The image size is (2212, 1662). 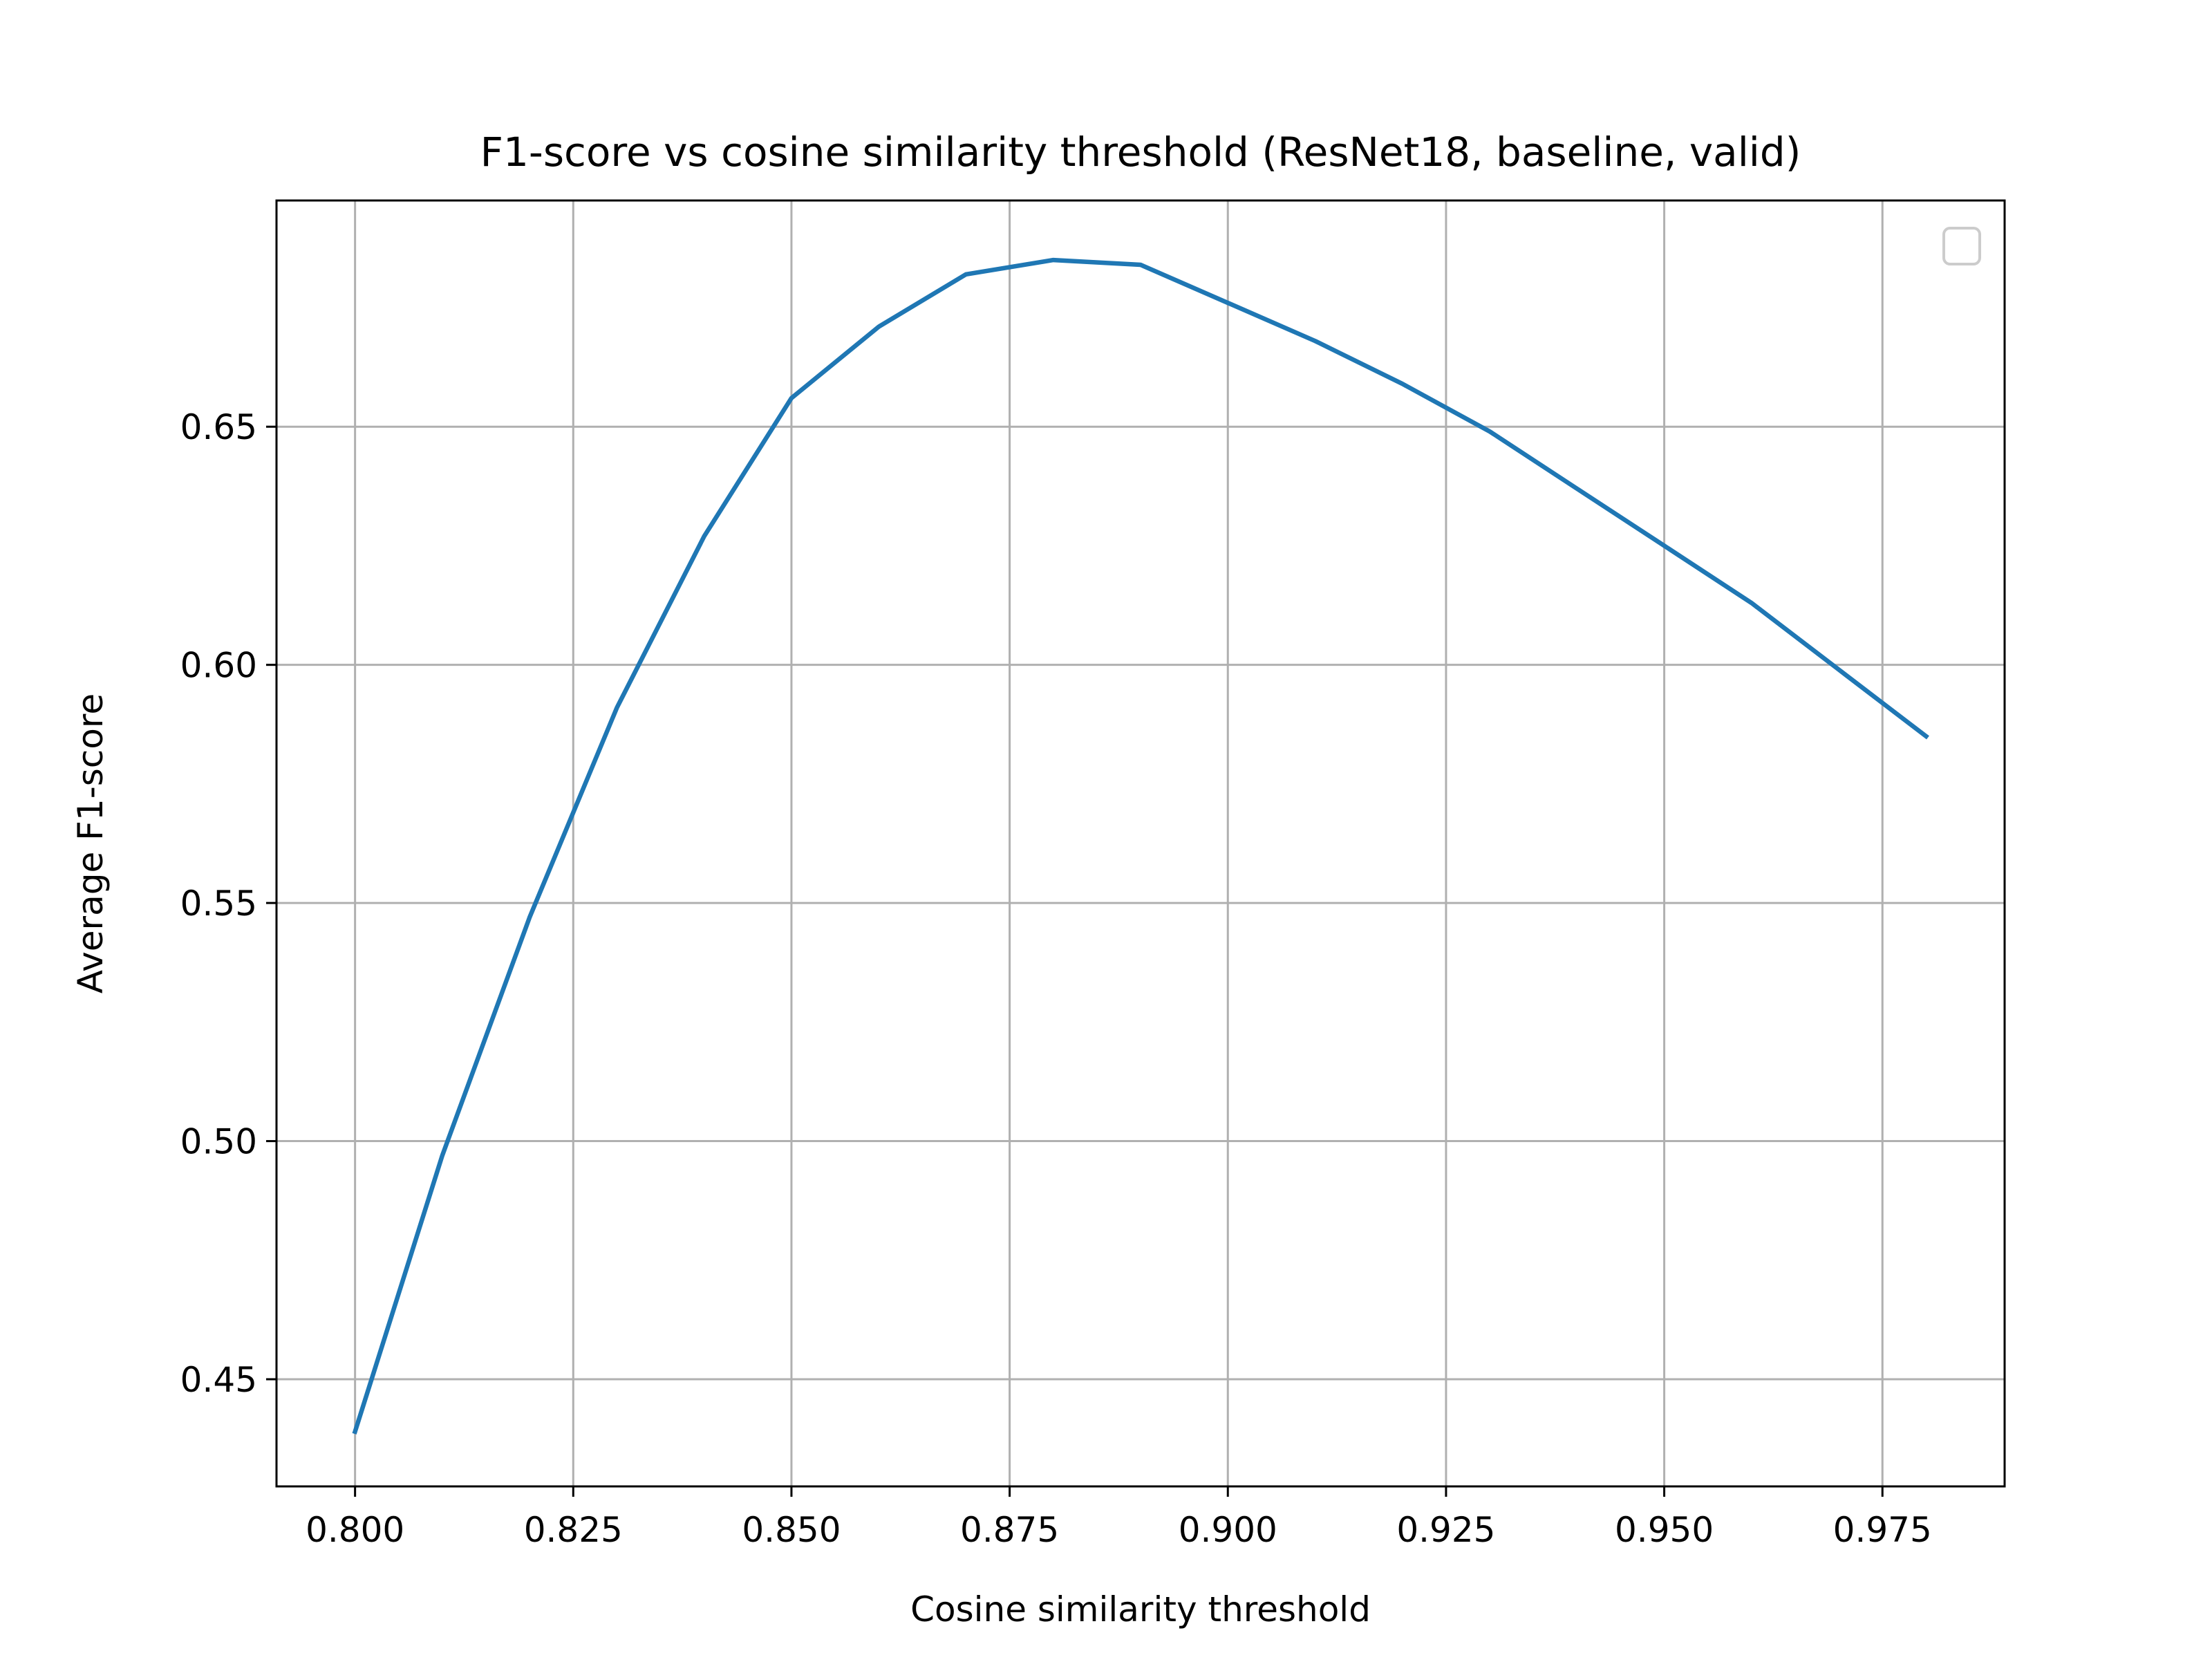 I want to click on x-tick-label: 0.850, so click(x=791, y=1530).